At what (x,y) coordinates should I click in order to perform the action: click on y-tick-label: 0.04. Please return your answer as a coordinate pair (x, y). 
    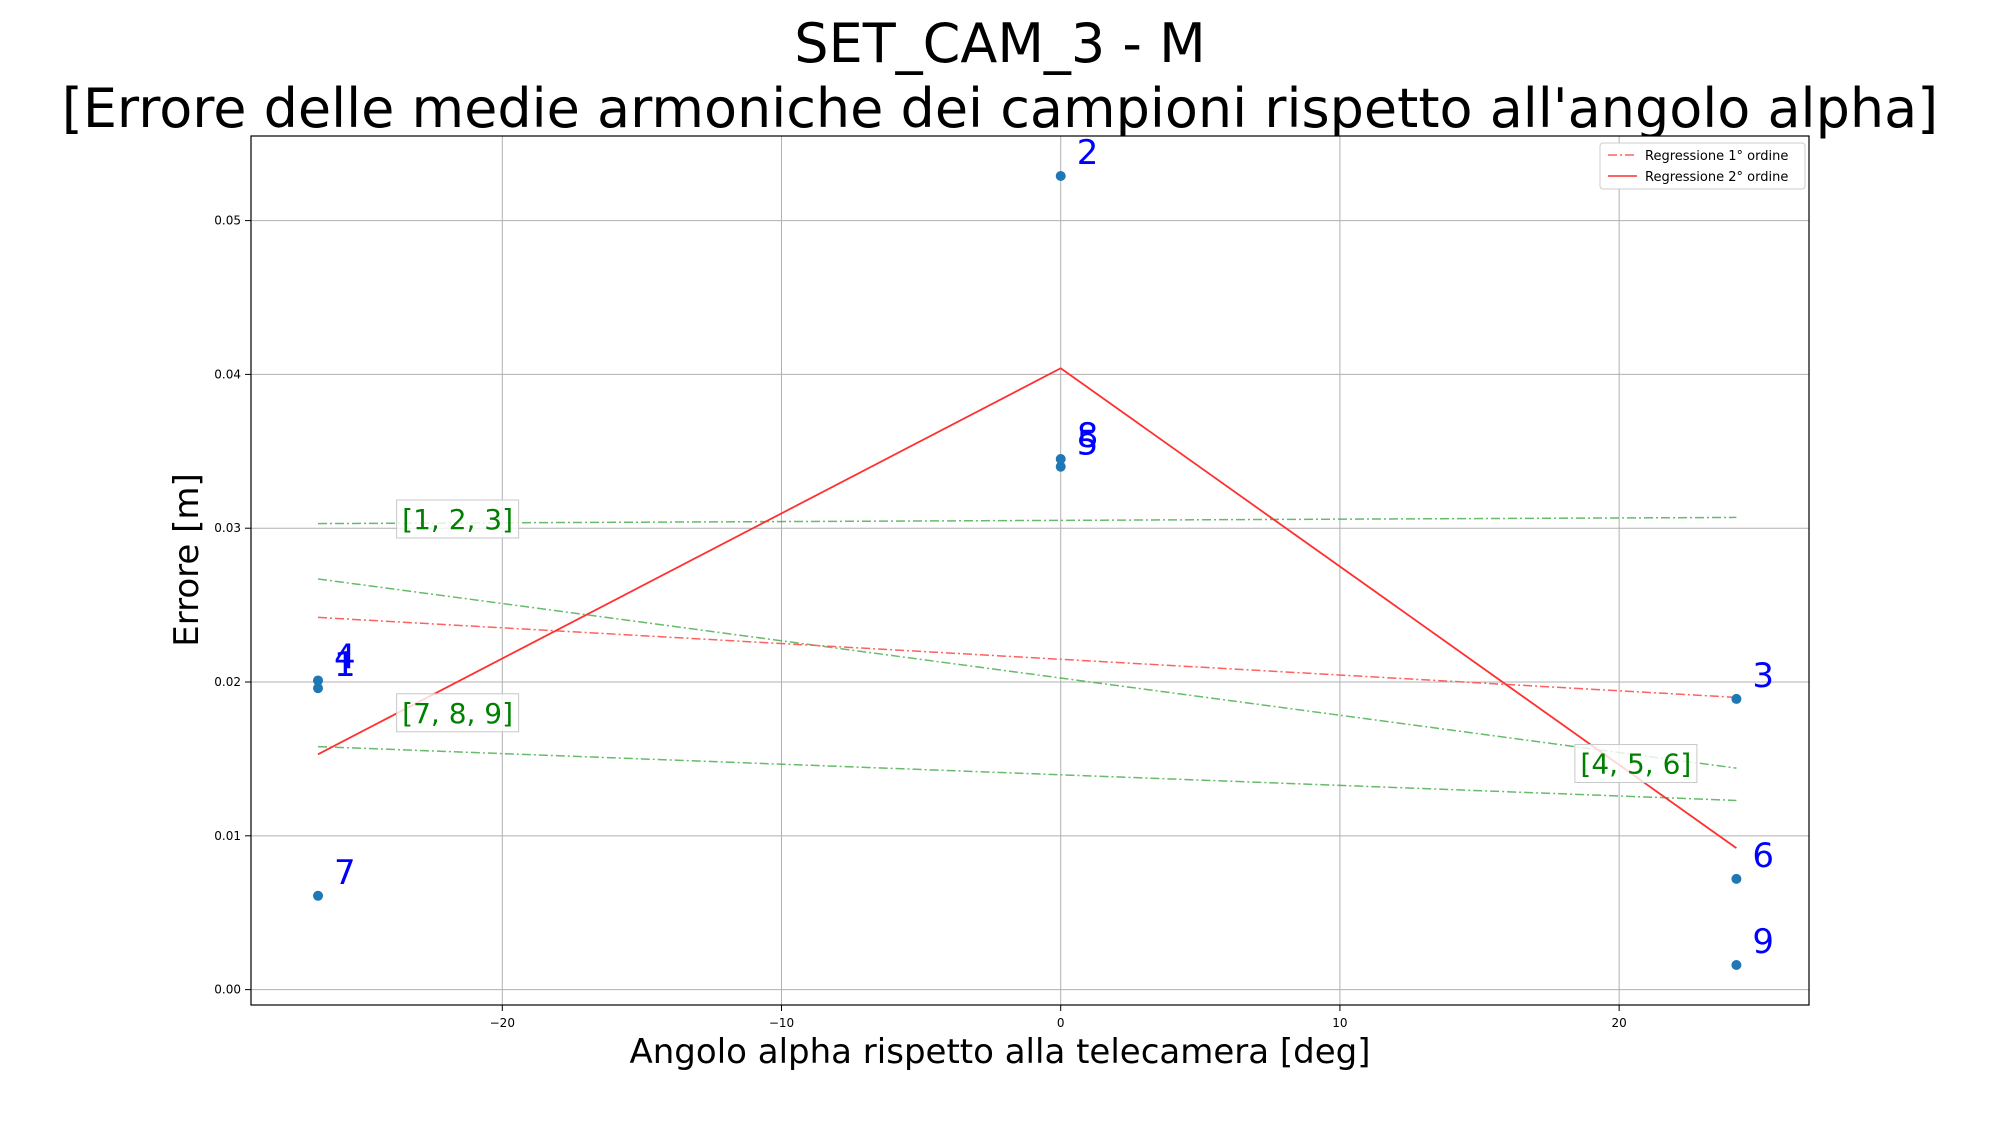
    Looking at the image, I should click on (227, 374).